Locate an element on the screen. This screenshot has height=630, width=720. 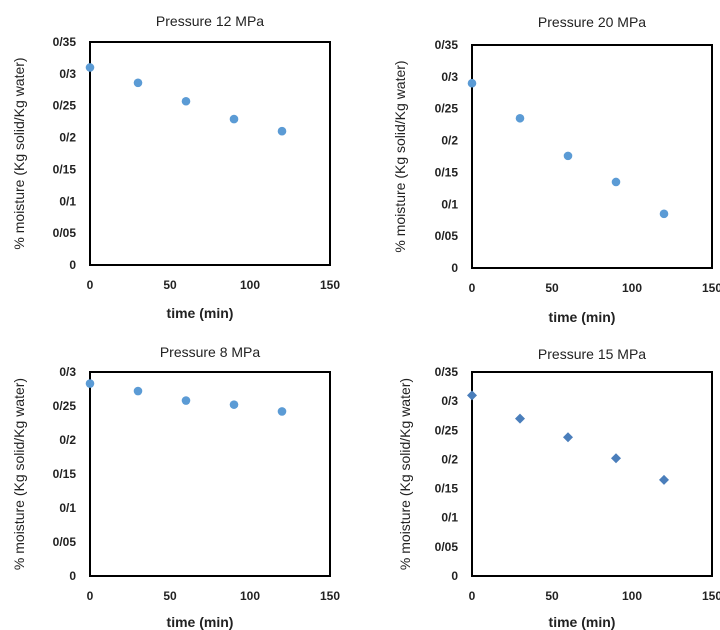
chart-title: Pressure 20 MPa is located at coordinates (592, 22).